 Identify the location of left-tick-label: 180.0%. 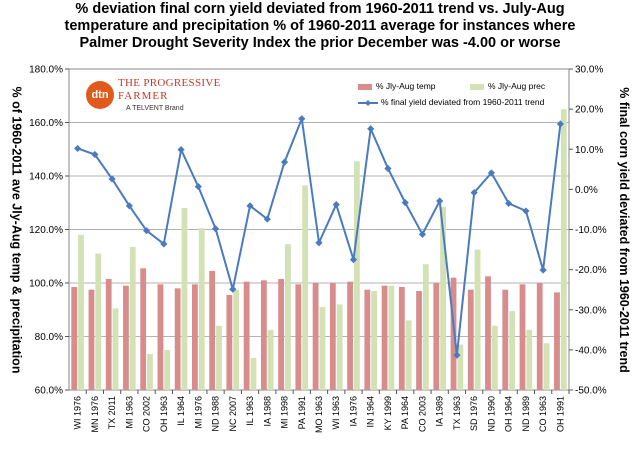
(46, 70).